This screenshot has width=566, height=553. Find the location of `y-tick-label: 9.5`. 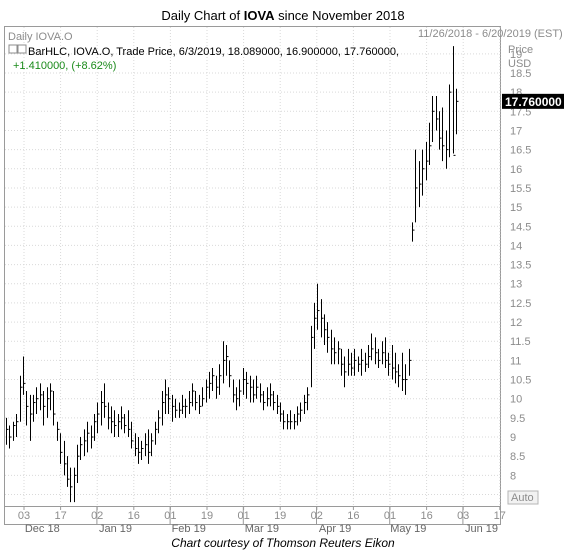

y-tick-label: 9.5 is located at coordinates (517, 419).